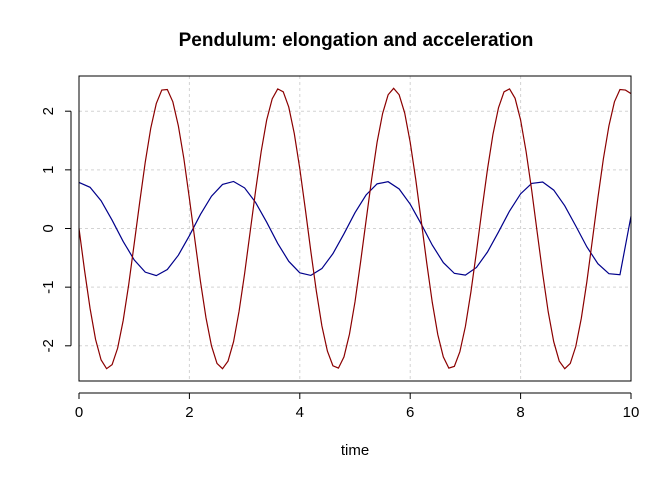  I want to click on y-tick-label-1: -1, so click(48, 286).